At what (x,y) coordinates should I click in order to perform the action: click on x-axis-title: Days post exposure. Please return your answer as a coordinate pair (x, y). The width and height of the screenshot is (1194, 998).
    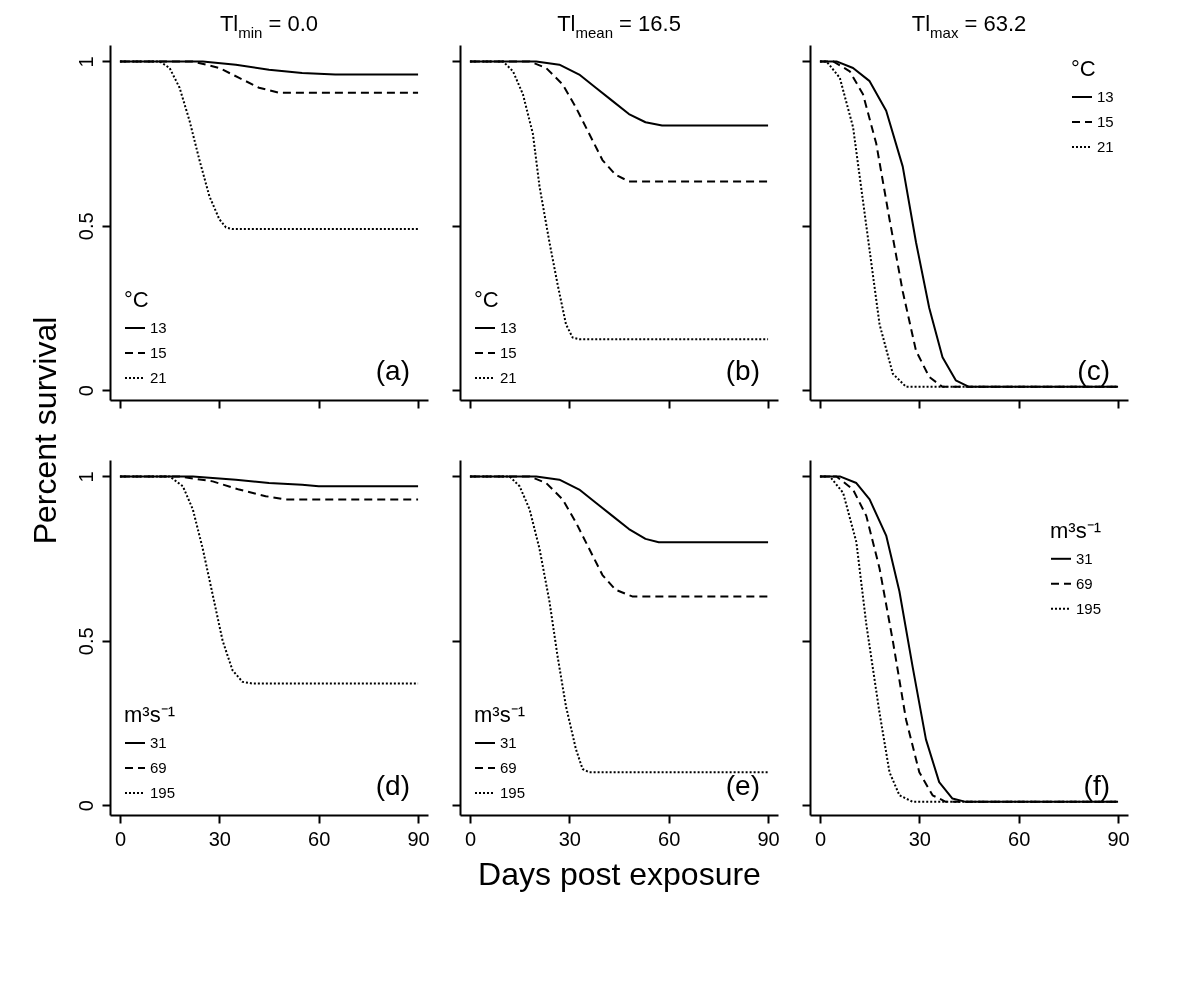
    Looking at the image, I should click on (619, 873).